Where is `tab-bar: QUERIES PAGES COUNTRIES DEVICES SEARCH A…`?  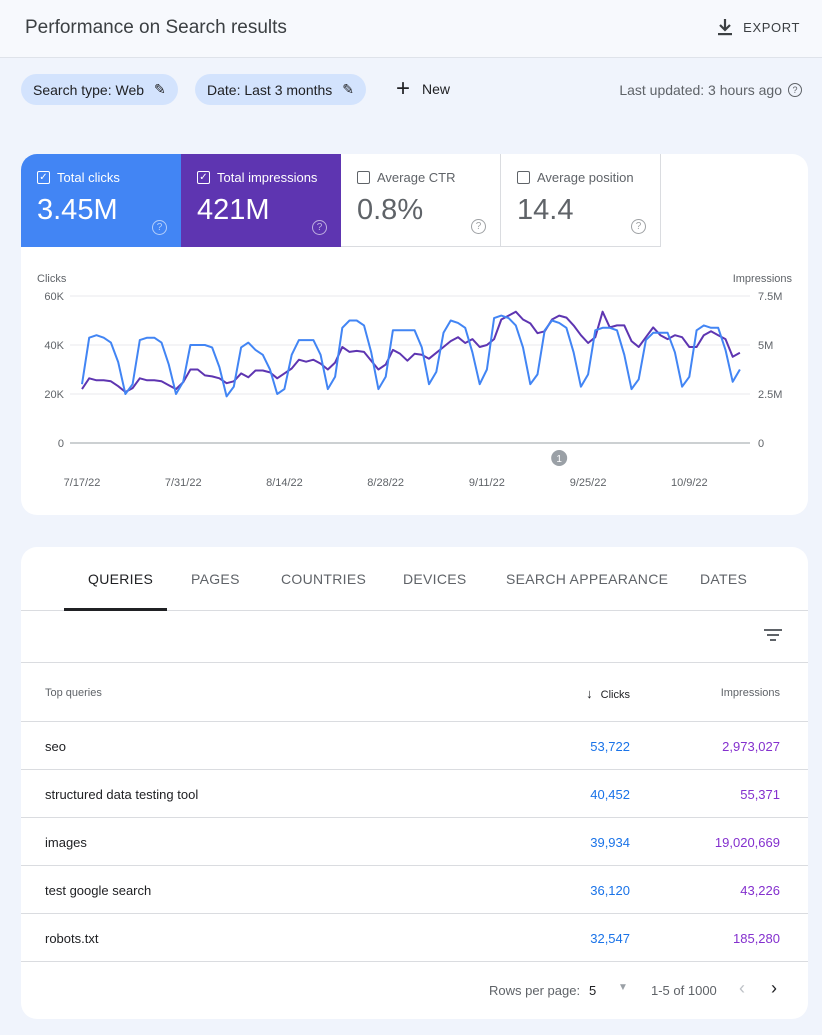 tab-bar: QUERIES PAGES COUNTRIES DEVICES SEARCH A… is located at coordinates (414, 579).